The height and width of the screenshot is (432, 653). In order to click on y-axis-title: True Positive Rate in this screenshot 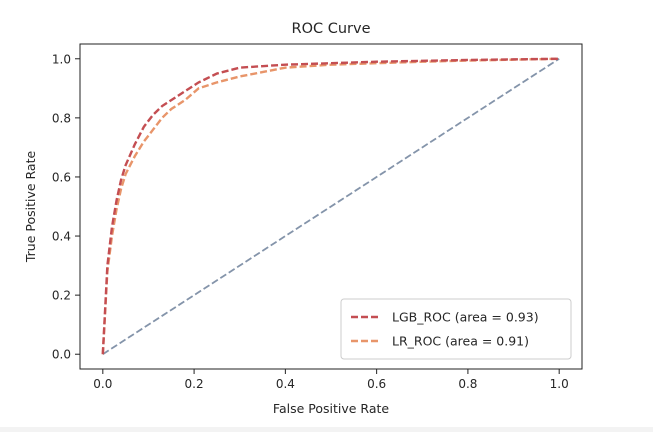, I will do `click(30, 207)`.